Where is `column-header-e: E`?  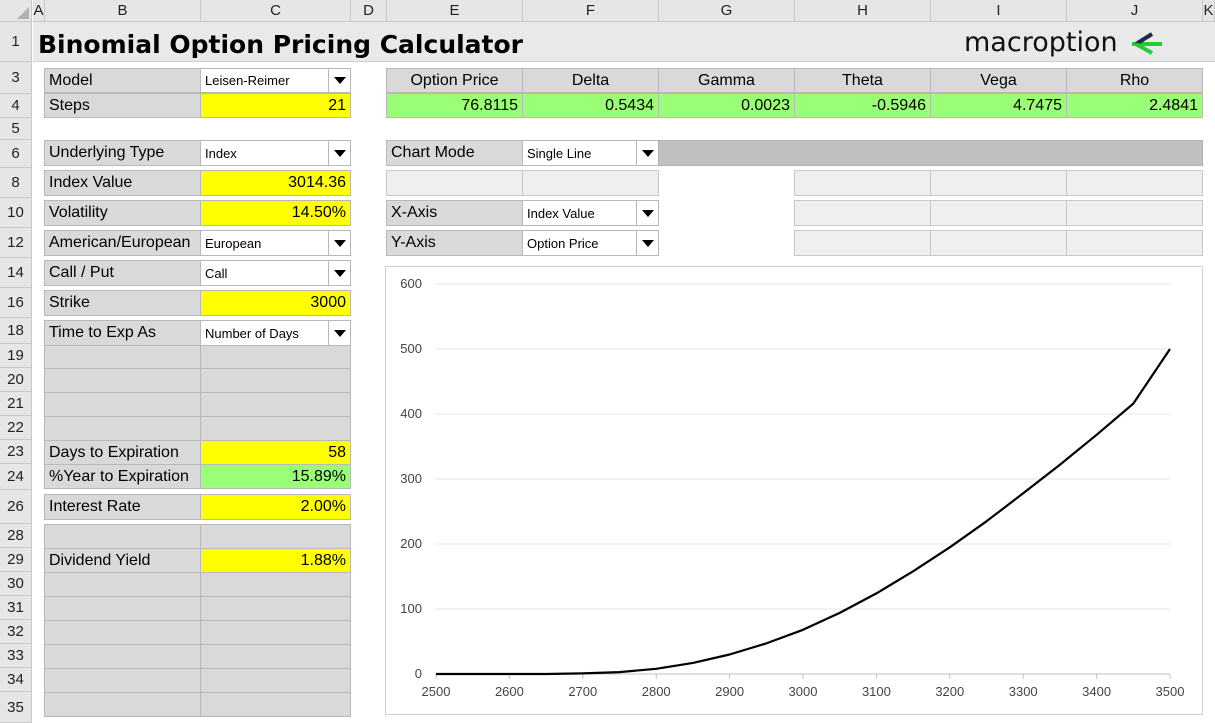 column-header-e: E is located at coordinates (455, 11).